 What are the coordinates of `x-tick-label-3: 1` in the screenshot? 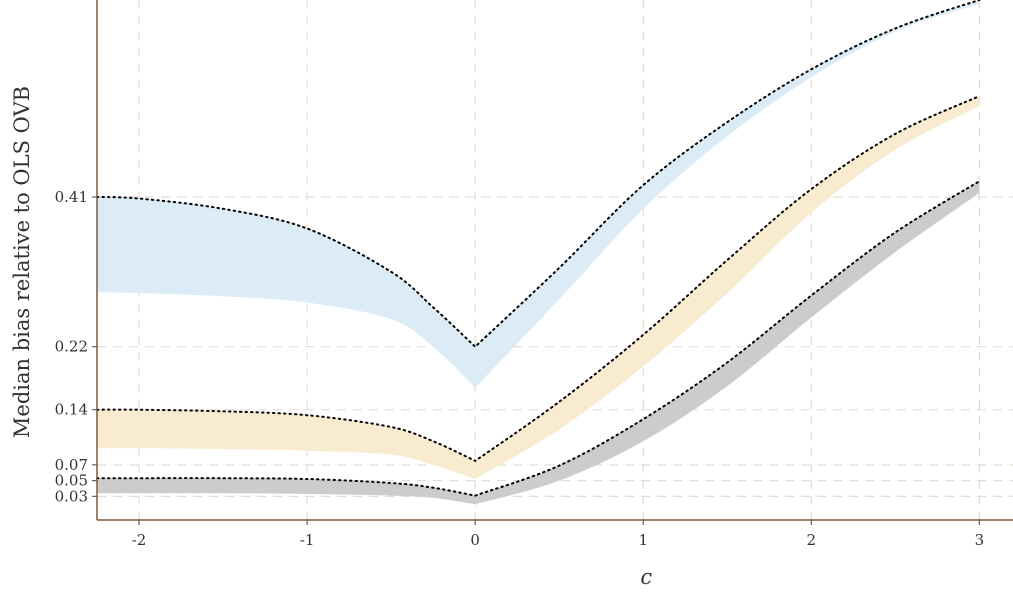 It's located at (643, 540).